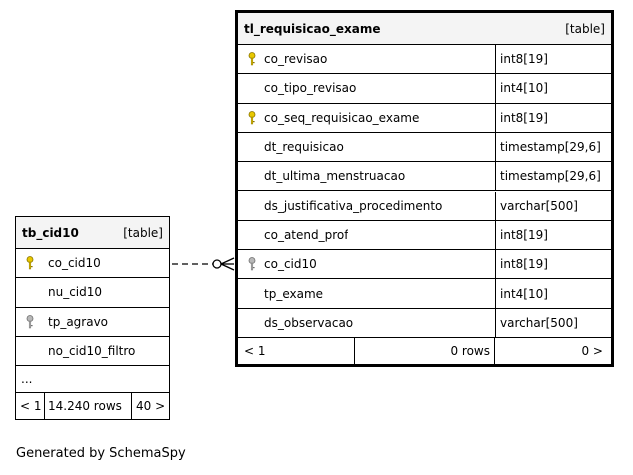  Describe the element at coordinates (310, 88) in the screenshot. I see `column-name: co_tipo_revisao` at that location.